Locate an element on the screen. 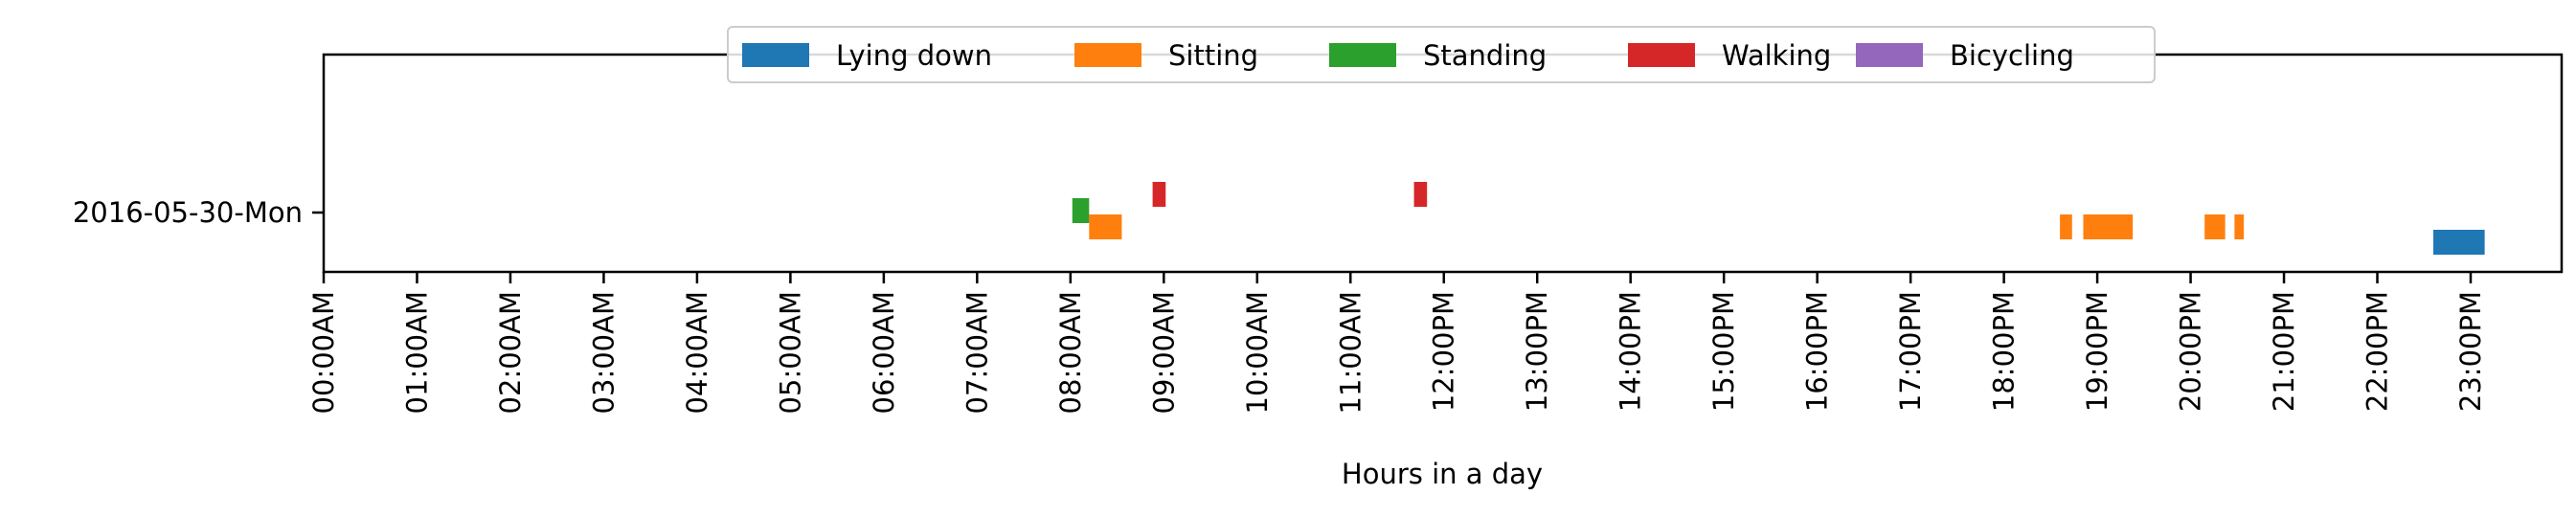  legend-label-sitting: Sitting is located at coordinates (1213, 55).